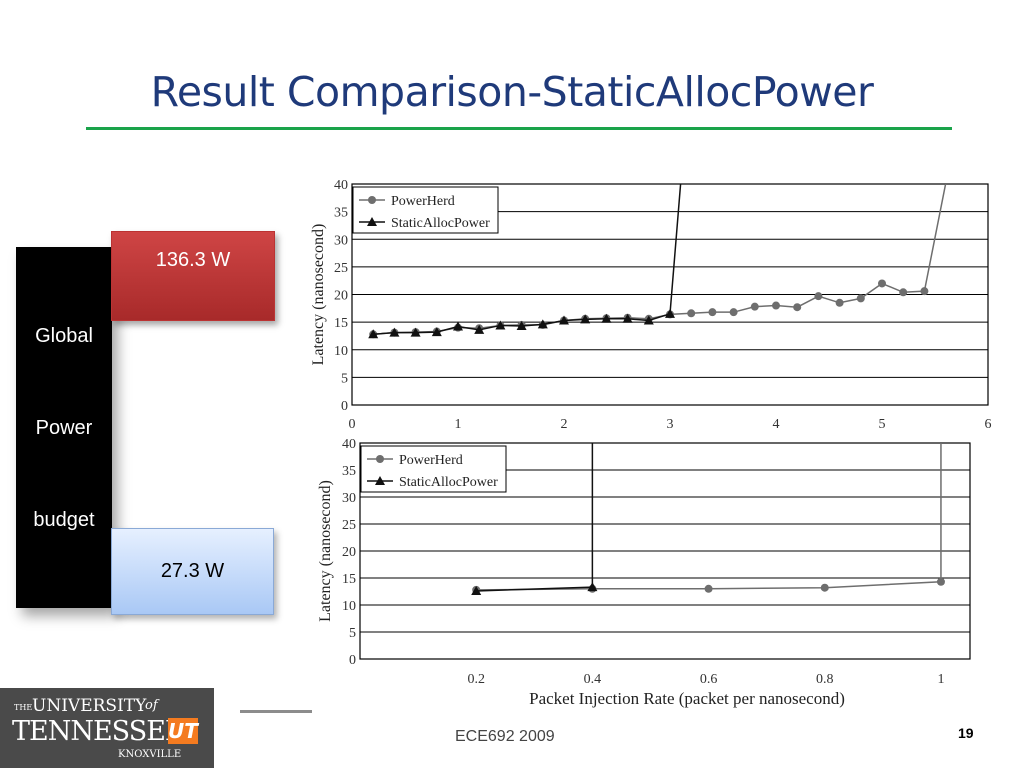 Image resolution: width=1024 pixels, height=768 pixels. Describe the element at coordinates (593, 679) in the screenshot. I see `x-tick-label: 0.4` at that location.